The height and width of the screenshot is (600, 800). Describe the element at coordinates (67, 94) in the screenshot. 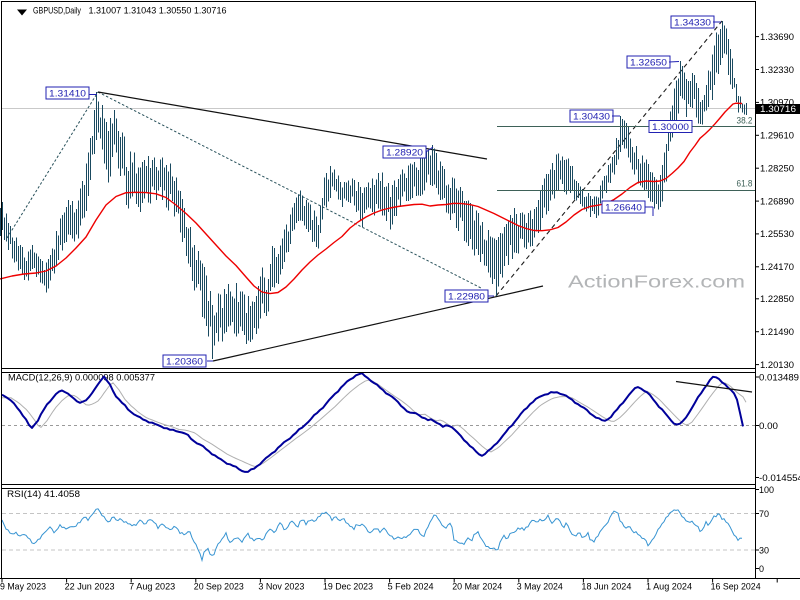

I see `svg-text: 1.31410` at that location.